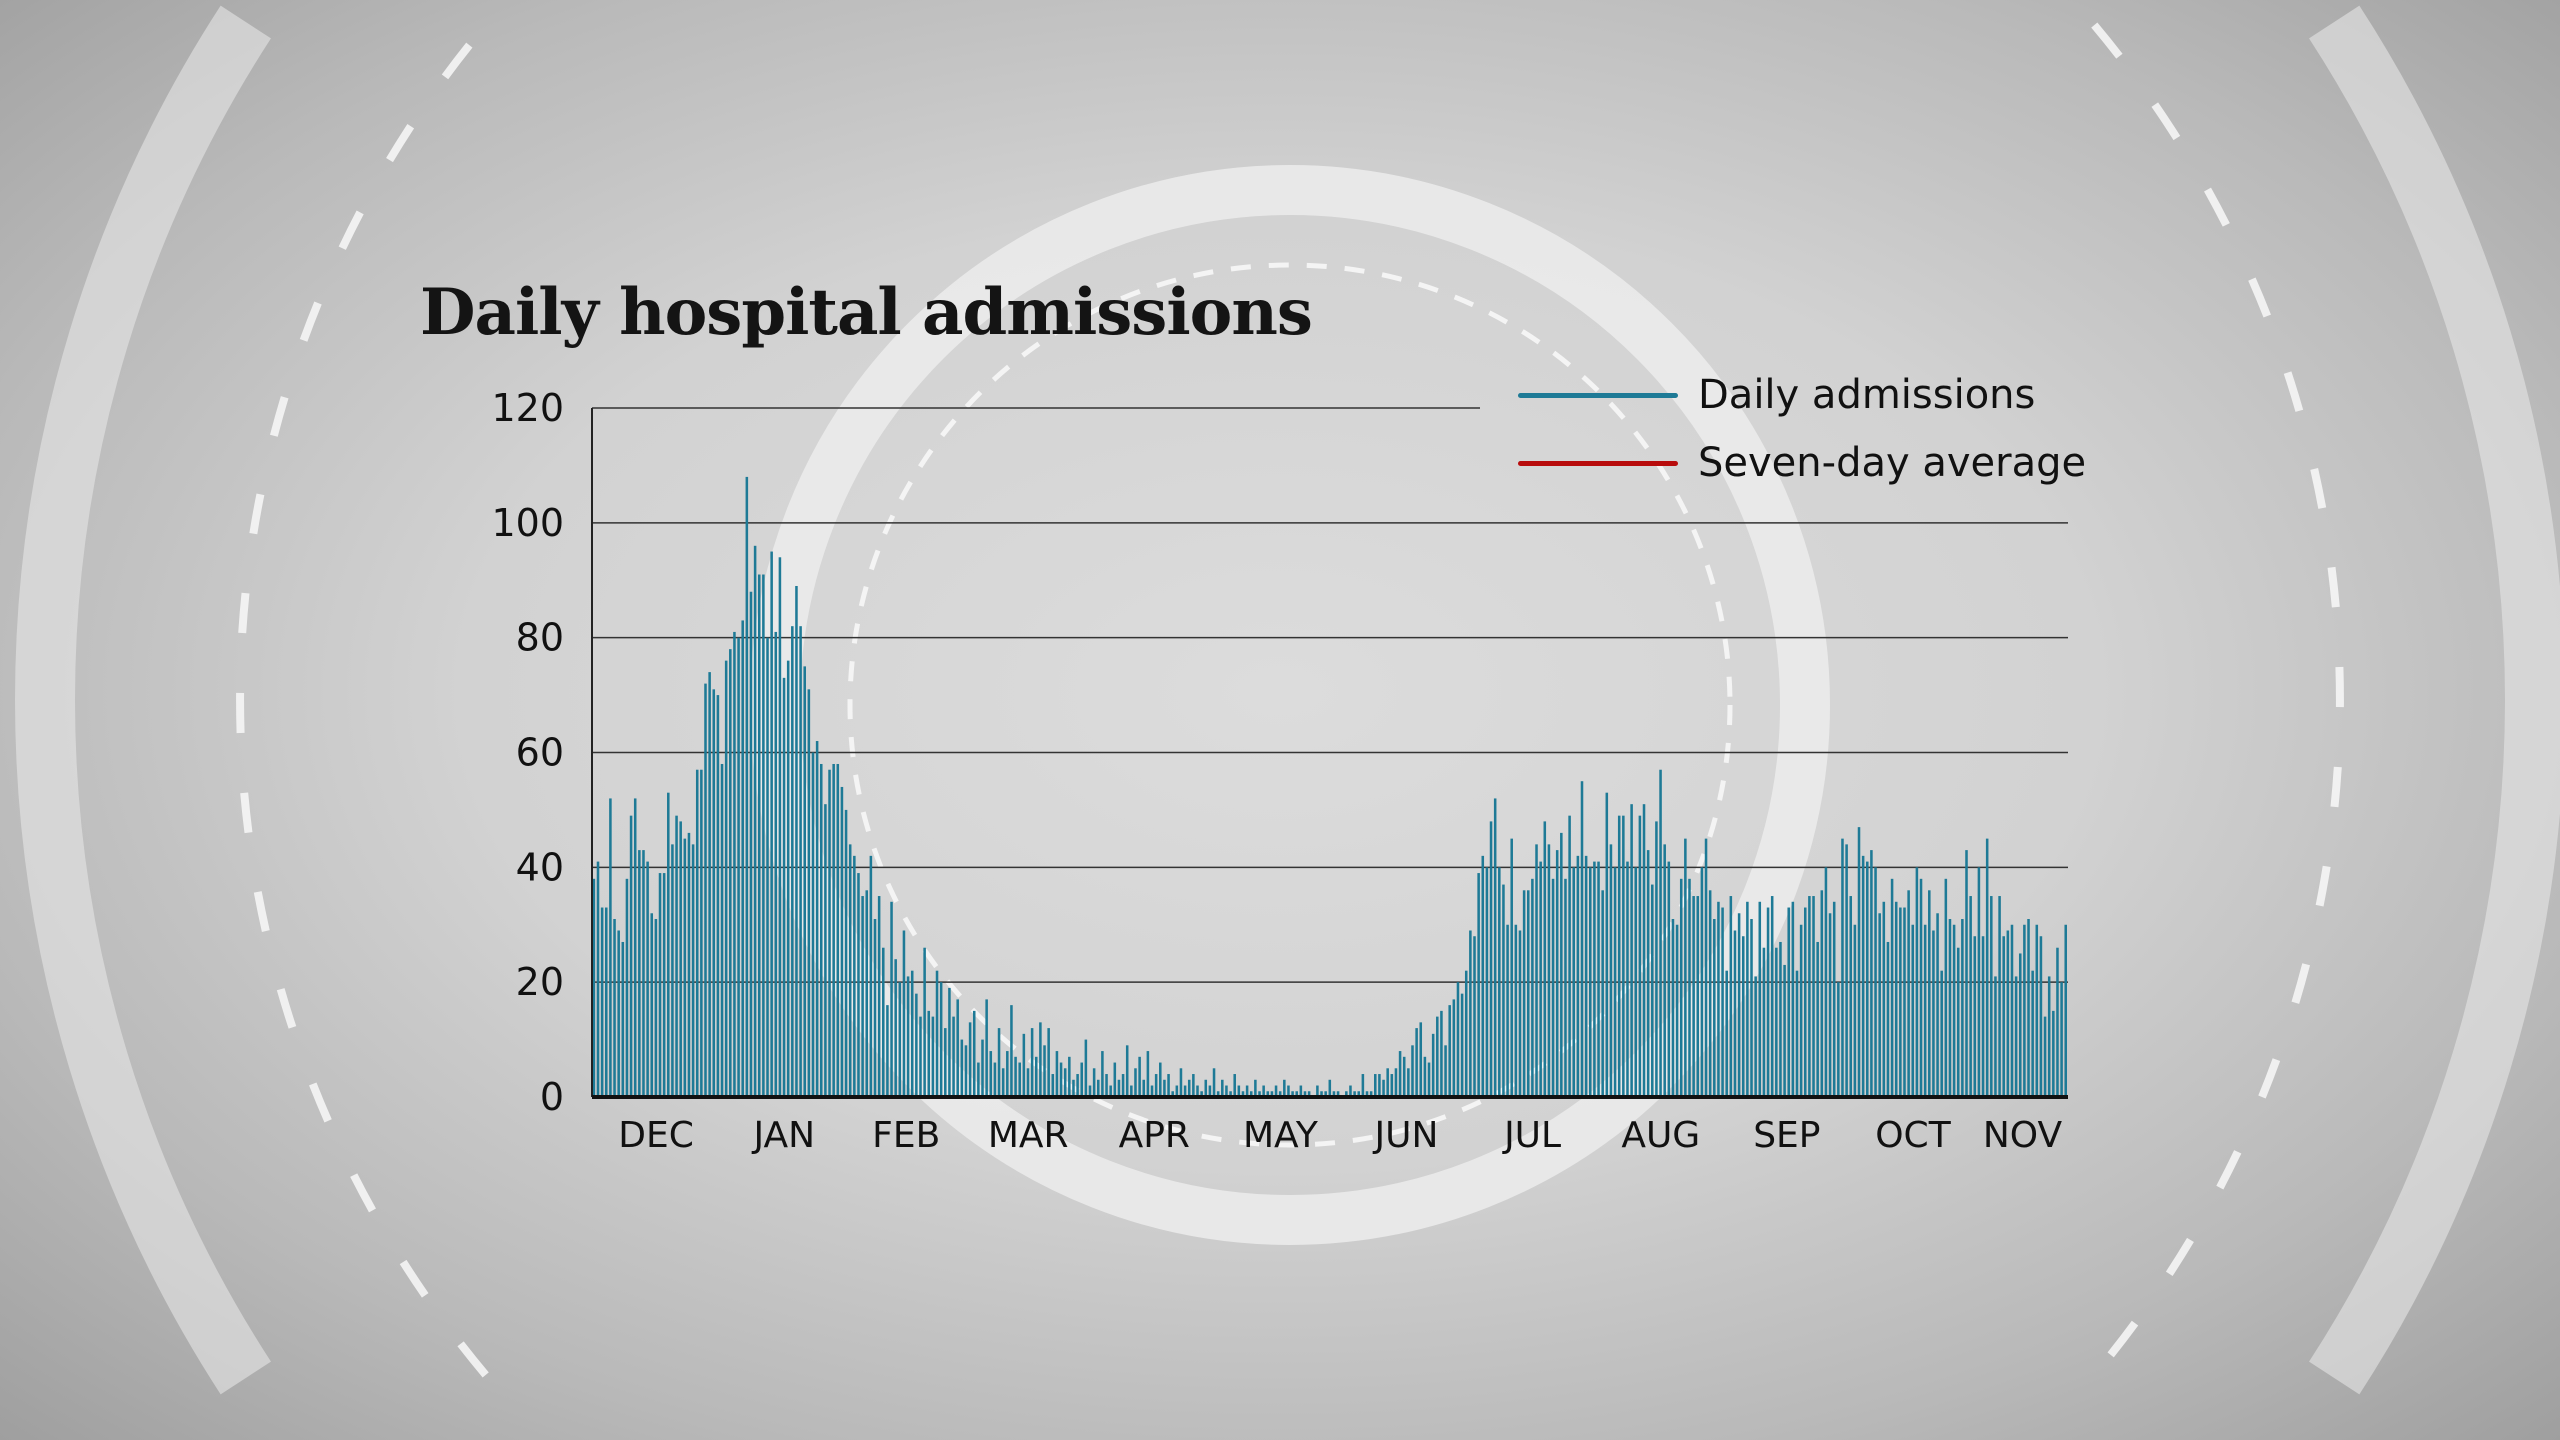 This screenshot has height=1440, width=2560. I want to click on y-tick-label: 40, so click(540, 867).